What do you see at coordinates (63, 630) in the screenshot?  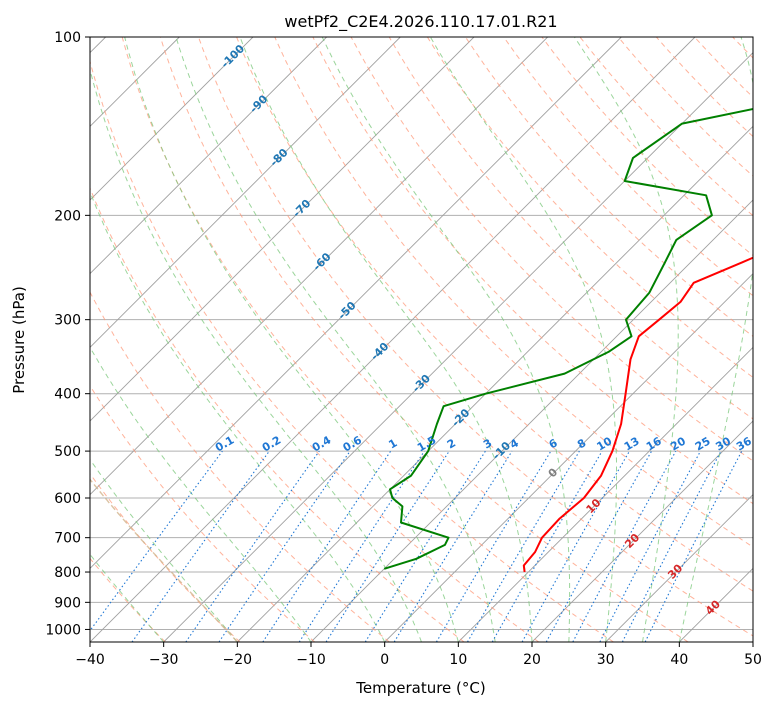 I see `y-tick-label: 1000` at bounding box center [63, 630].